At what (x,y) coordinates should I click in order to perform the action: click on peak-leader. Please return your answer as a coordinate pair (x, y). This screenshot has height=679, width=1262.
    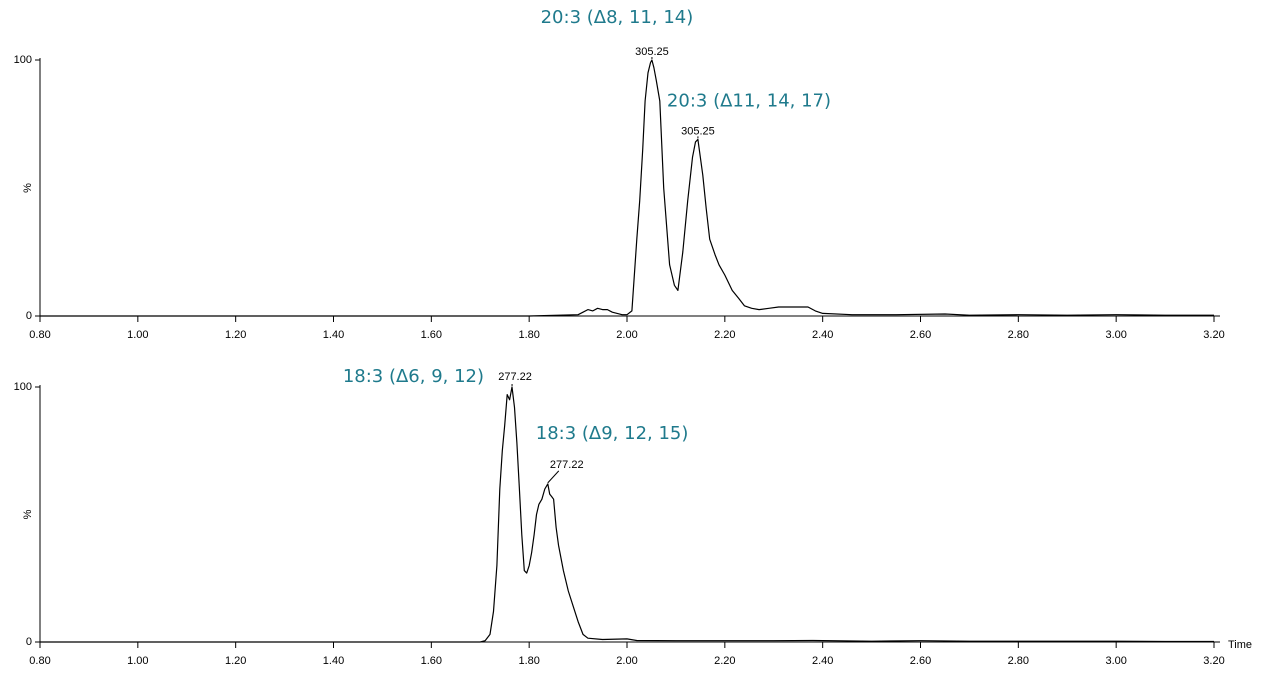
    Looking at the image, I should click on (553, 477).